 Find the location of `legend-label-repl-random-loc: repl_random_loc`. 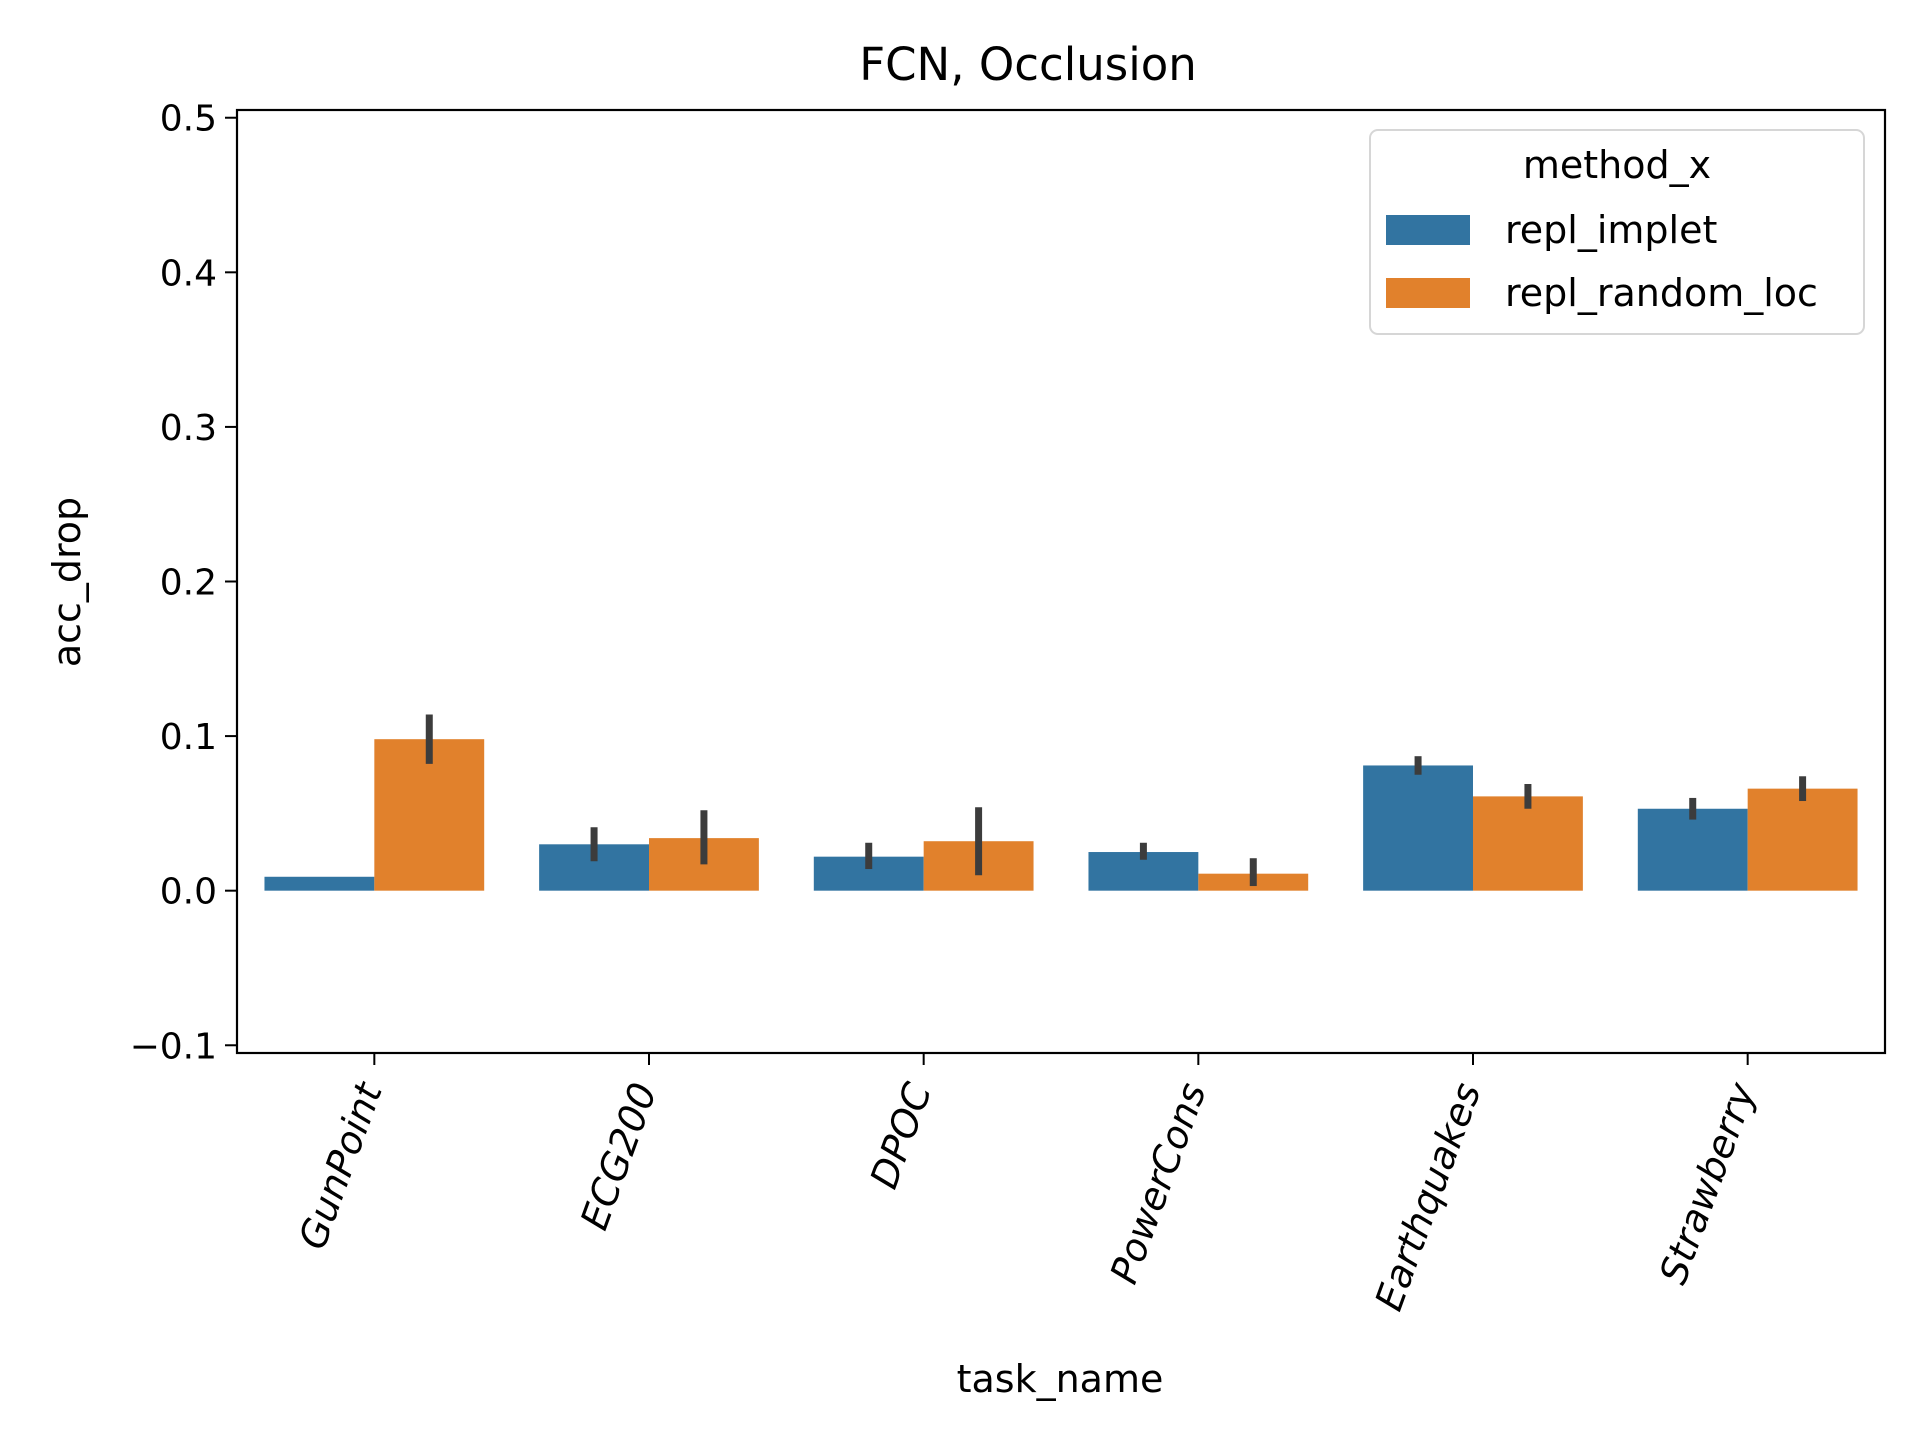

legend-label-repl-random-loc: repl_random_loc is located at coordinates (1661, 293).